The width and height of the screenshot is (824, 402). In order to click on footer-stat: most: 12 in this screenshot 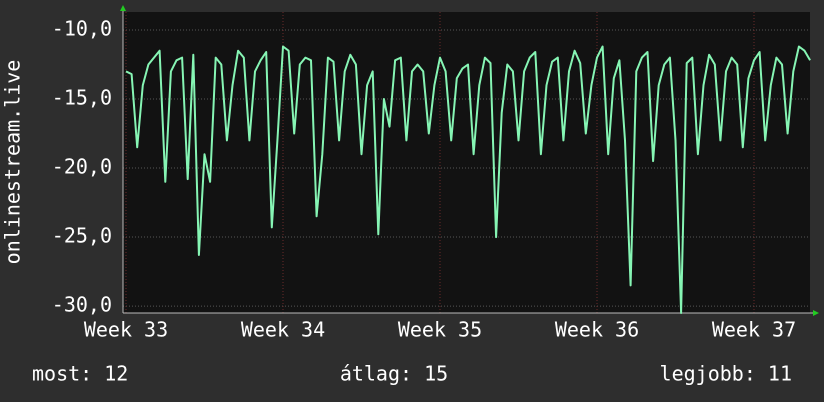, I will do `click(80, 374)`.